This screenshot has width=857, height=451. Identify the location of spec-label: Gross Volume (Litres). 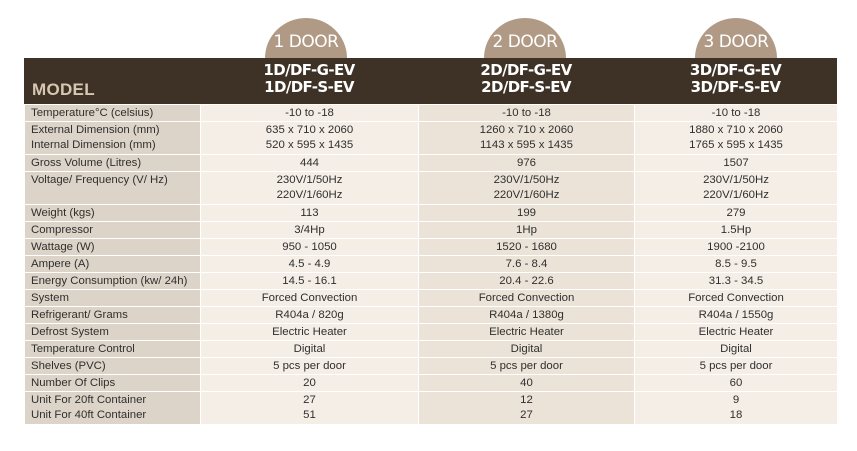
(112, 163).